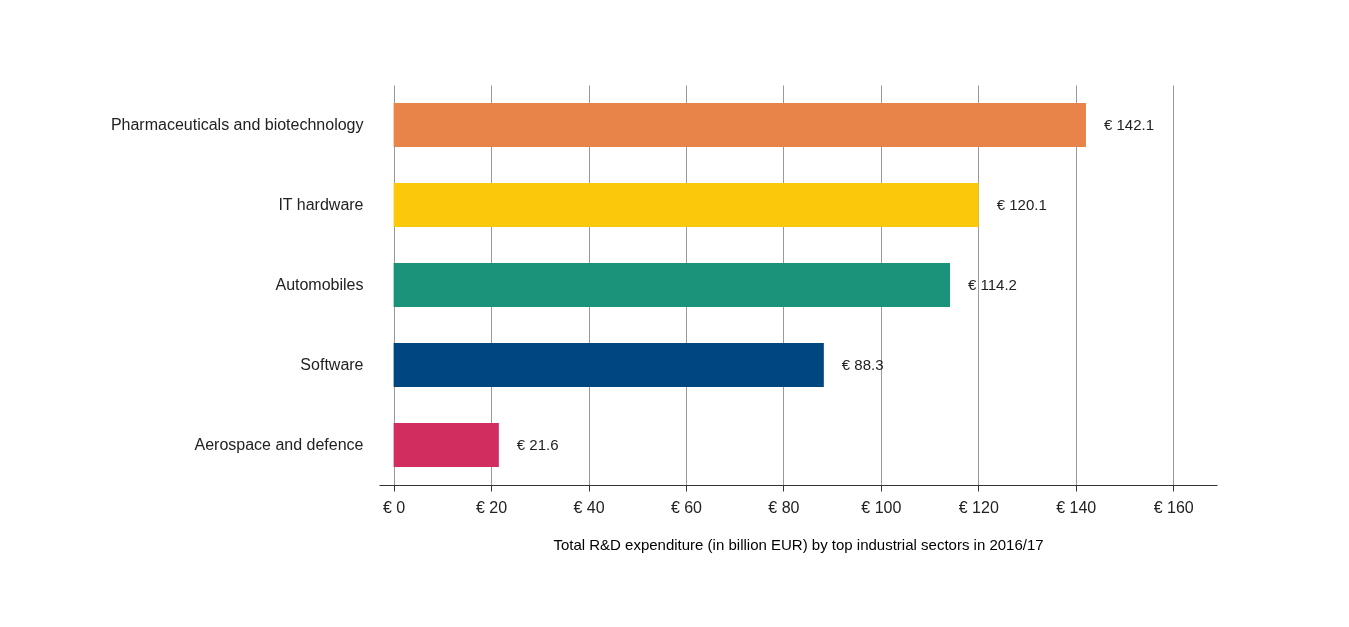  What do you see at coordinates (1021, 204) in the screenshot?
I see `data-label: € 120.1` at bounding box center [1021, 204].